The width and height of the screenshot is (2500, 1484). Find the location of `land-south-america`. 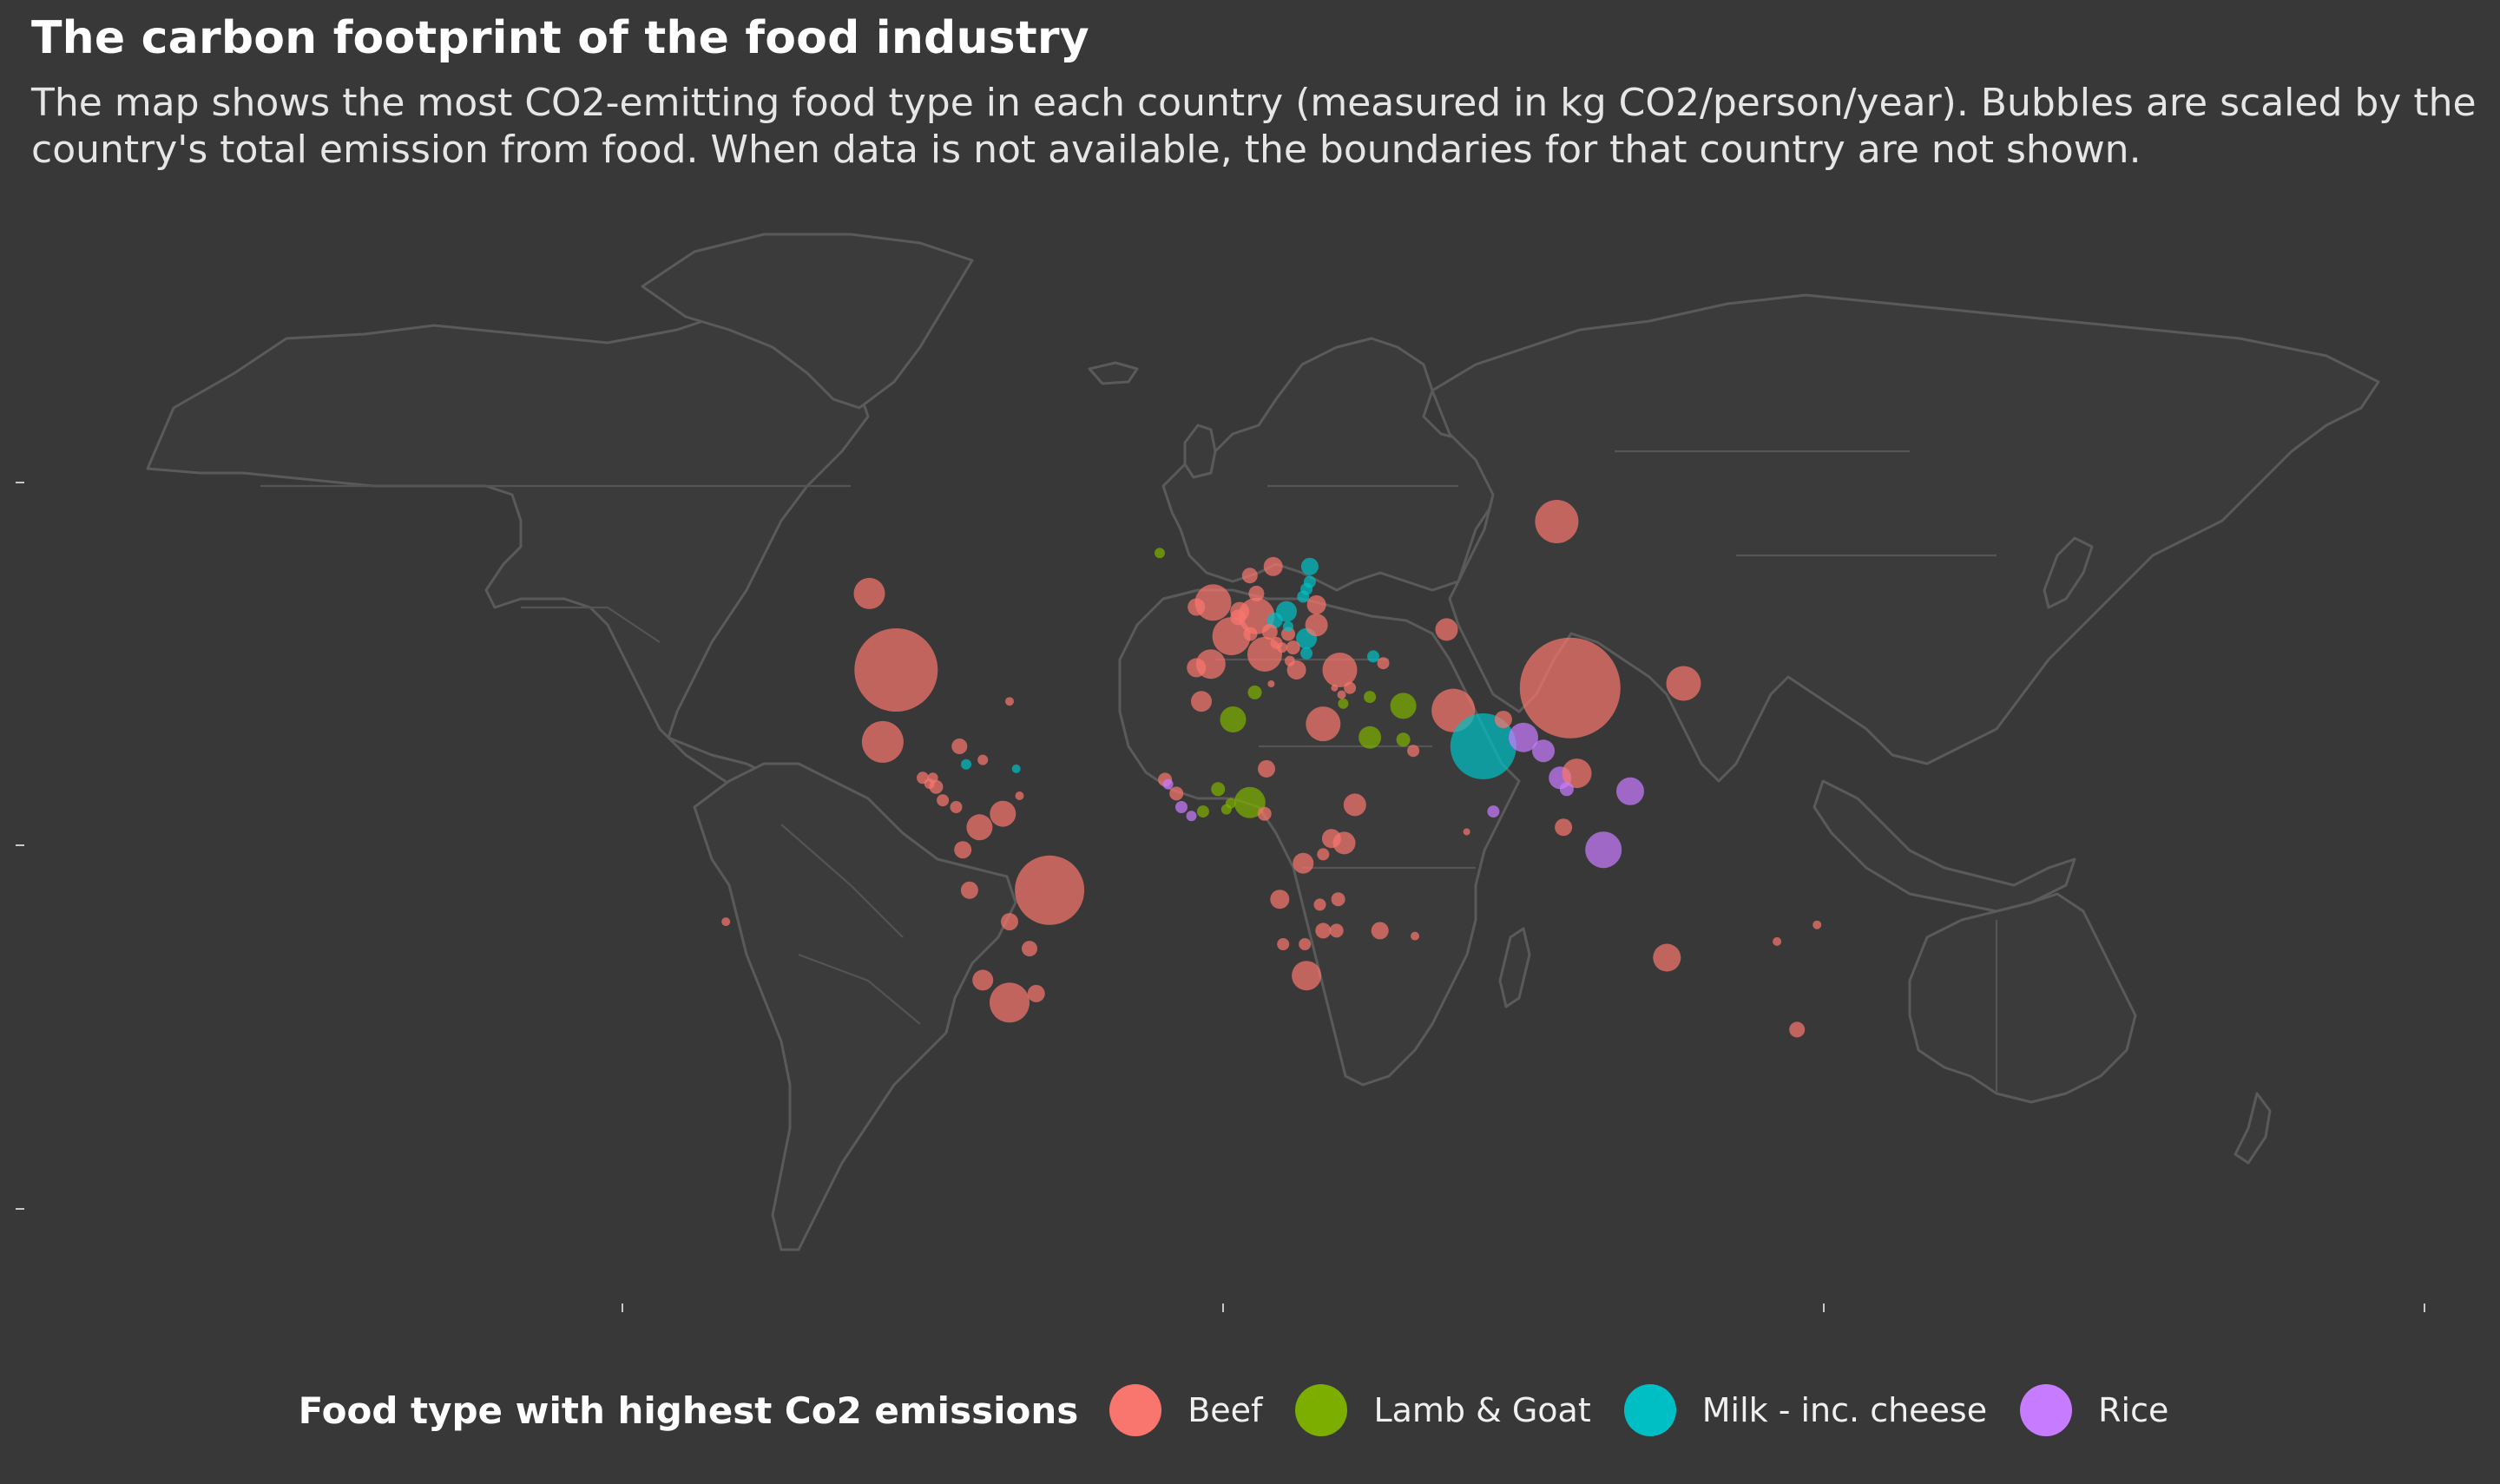

land-south-america is located at coordinates (855, 1007).